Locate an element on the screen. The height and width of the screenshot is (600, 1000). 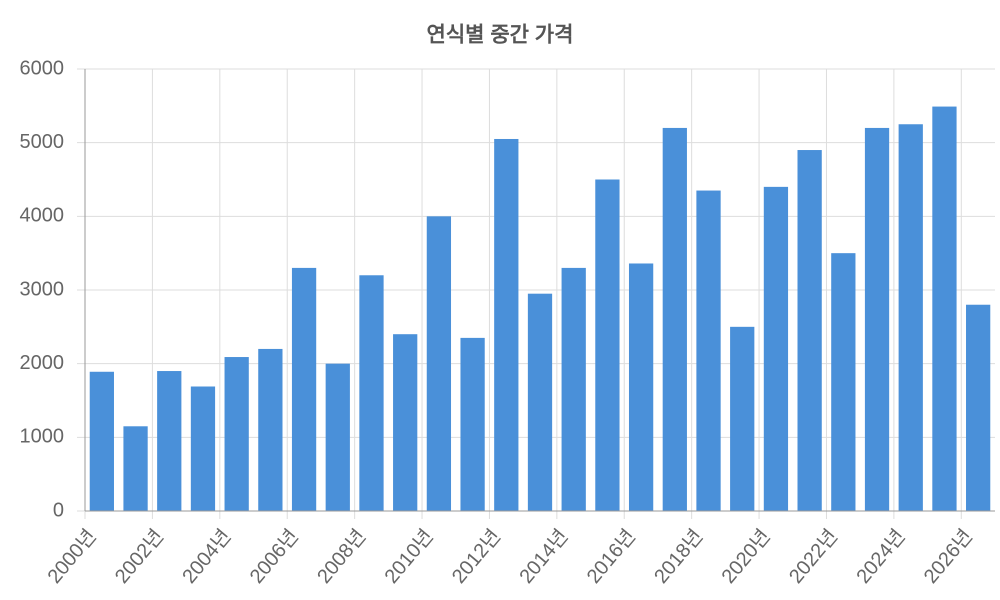
x-tick-label: 2008년 is located at coordinates (341, 556).